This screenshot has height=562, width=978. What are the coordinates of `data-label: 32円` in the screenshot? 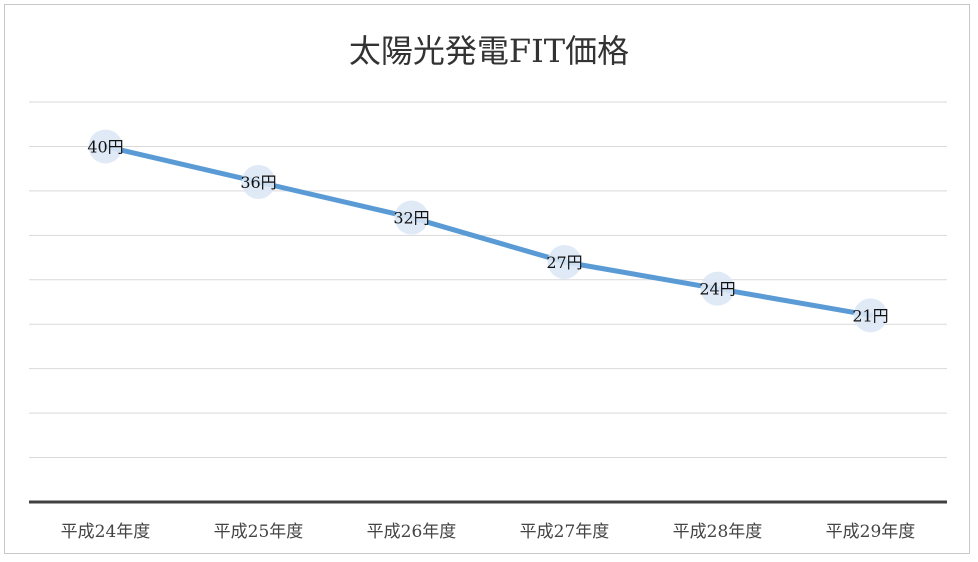 It's located at (411, 218).